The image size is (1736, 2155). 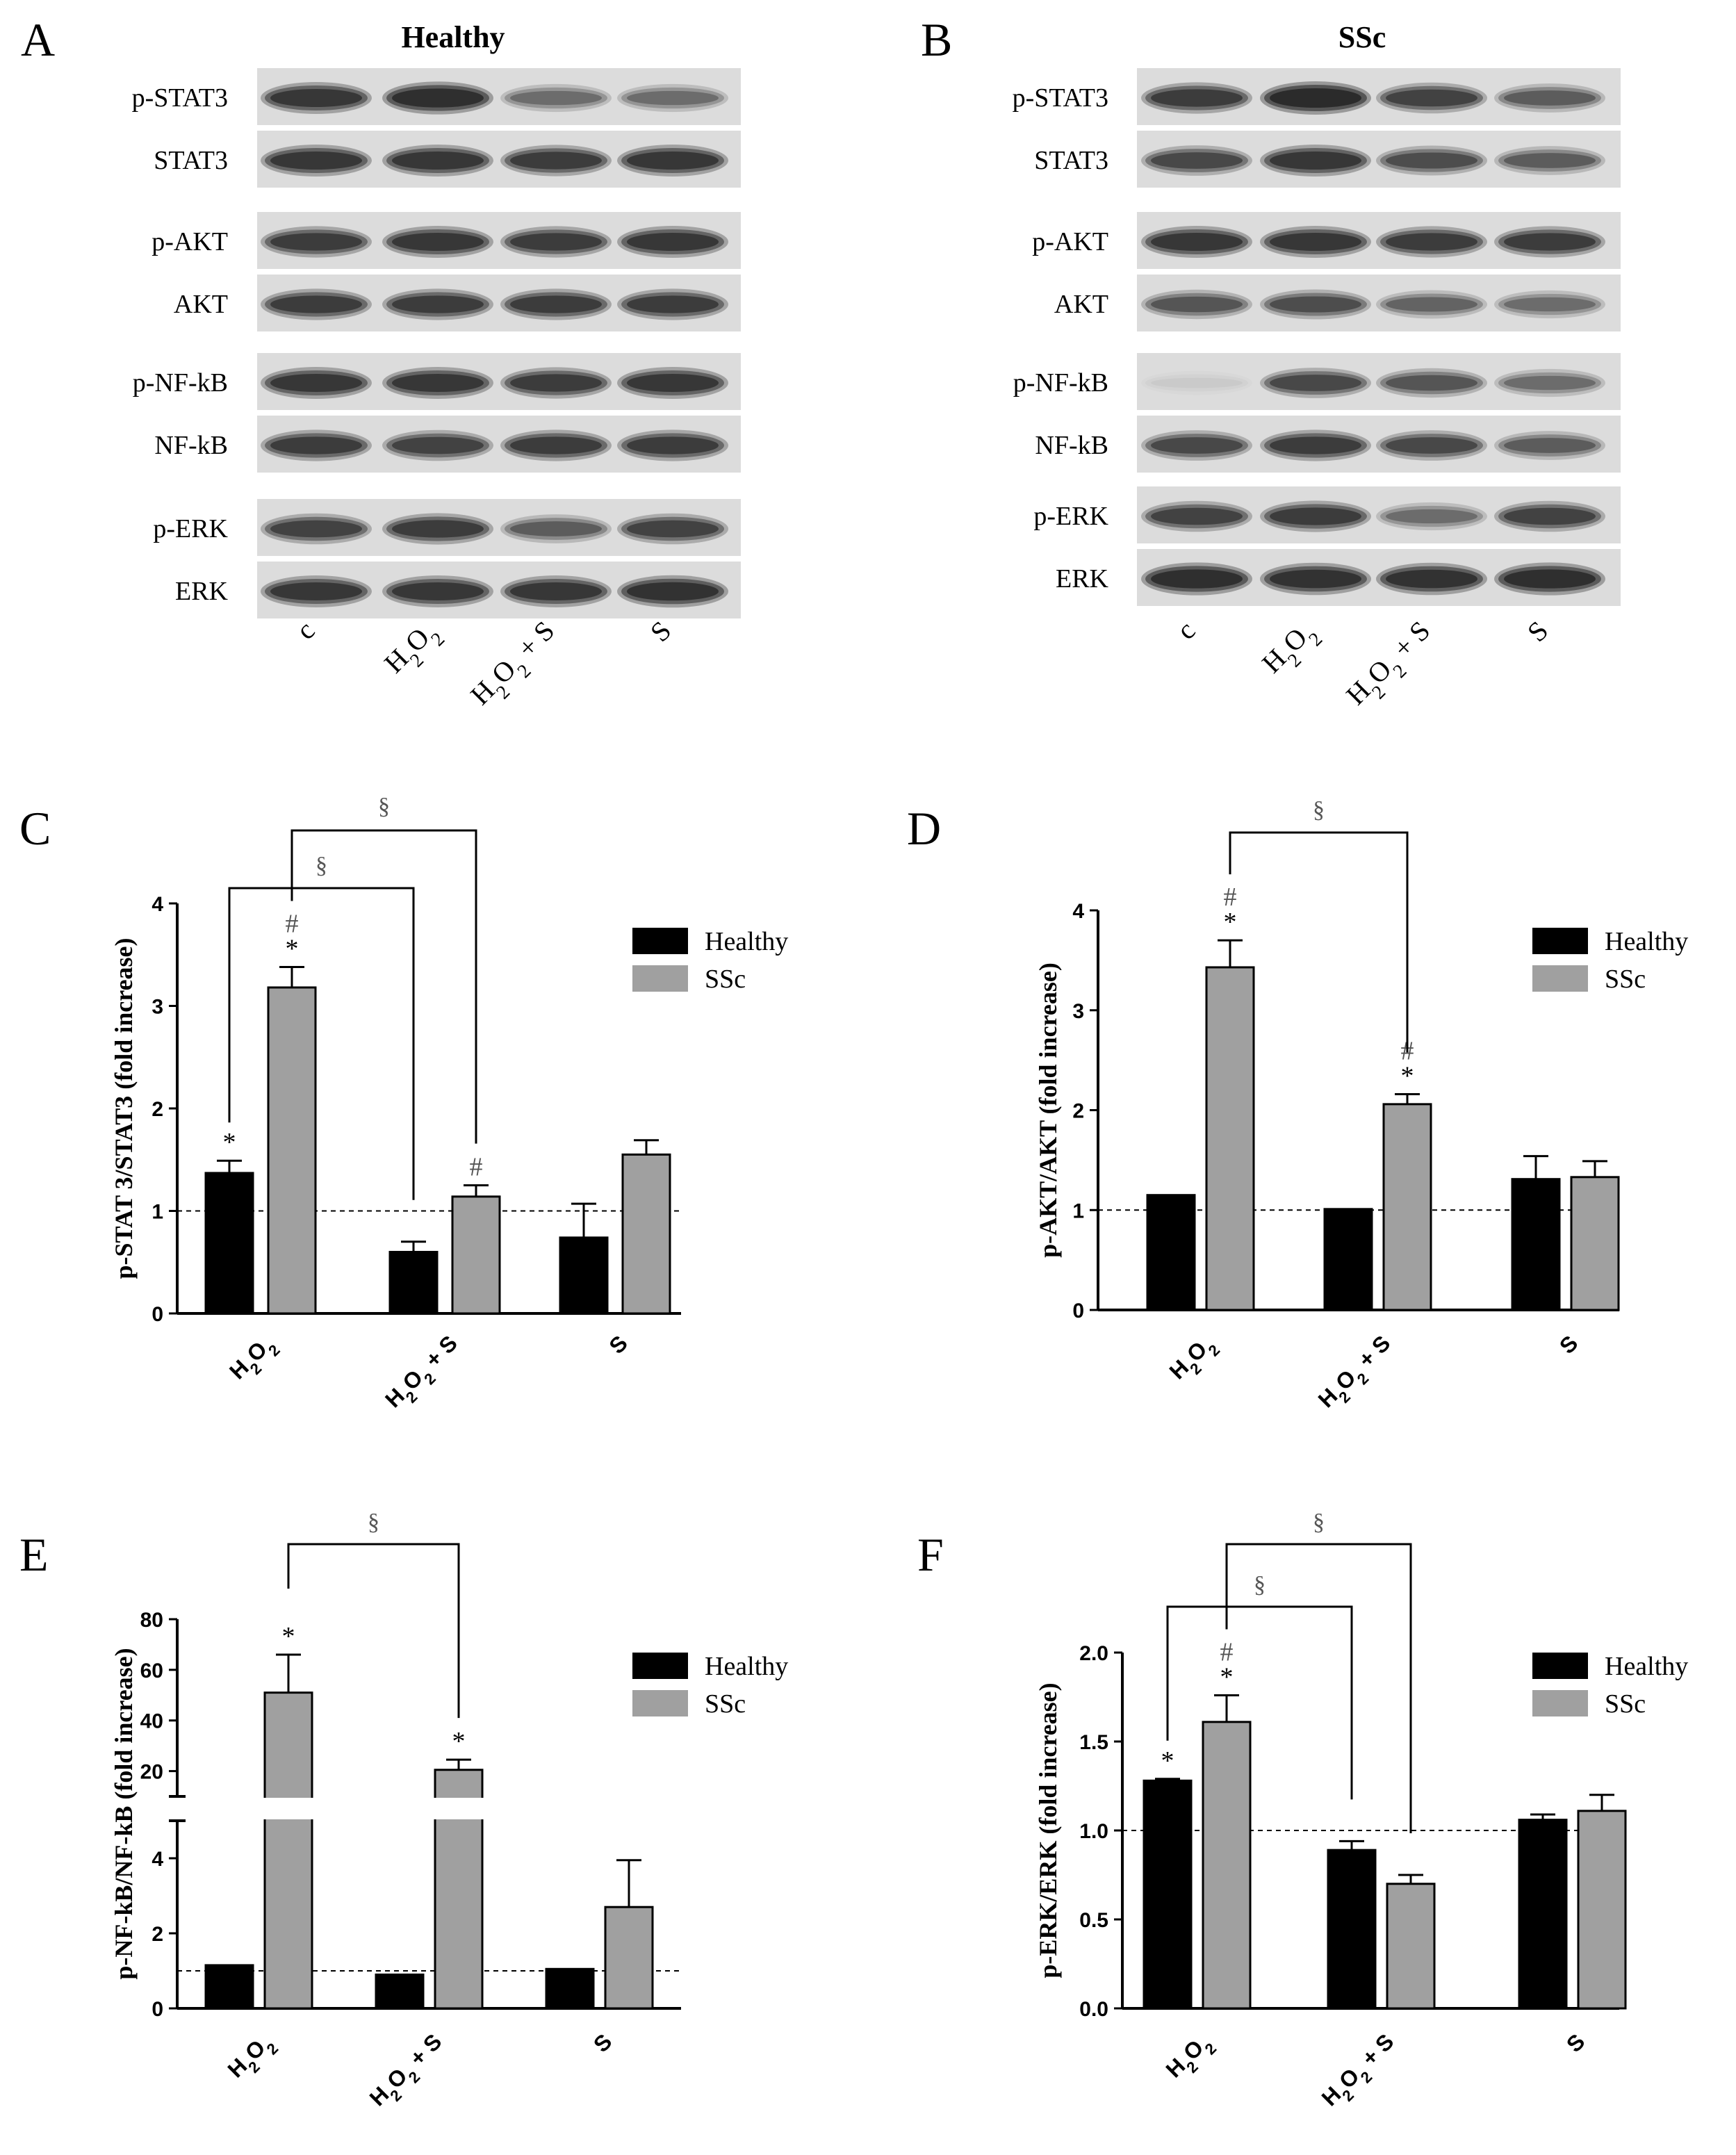 I want to click on y-tick-label: 0.0, so click(x=1093, y=2009).